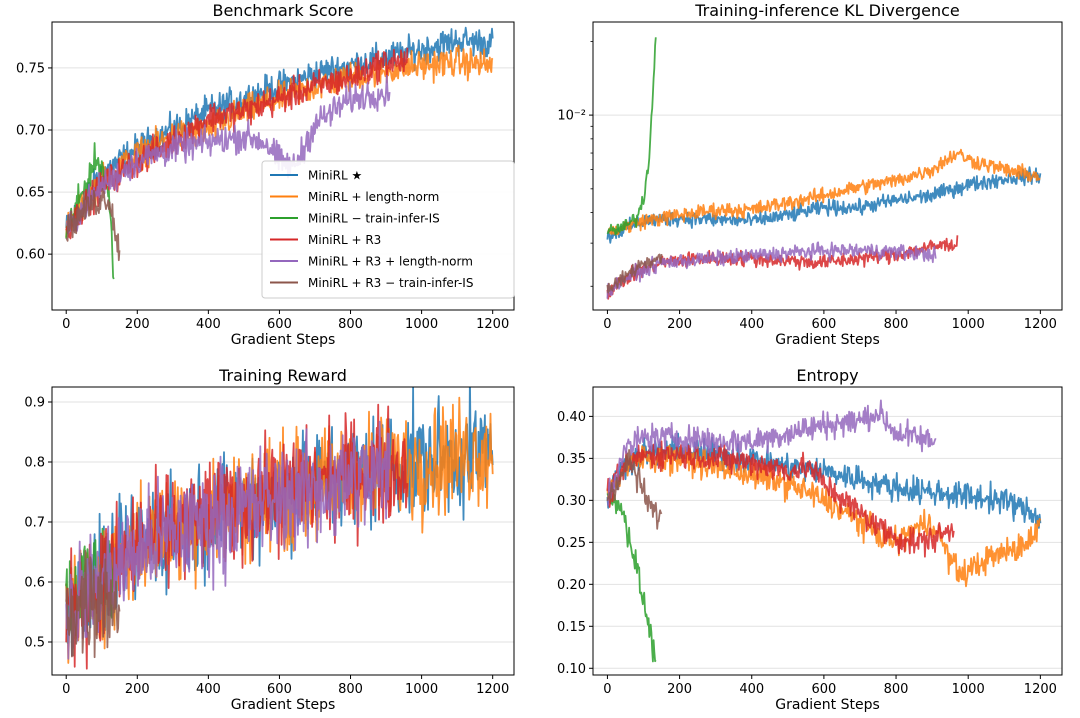 Image resolution: width=1080 pixels, height=718 pixels. What do you see at coordinates (34, 523) in the screenshot?
I see `y-tick-label: 0.7` at bounding box center [34, 523].